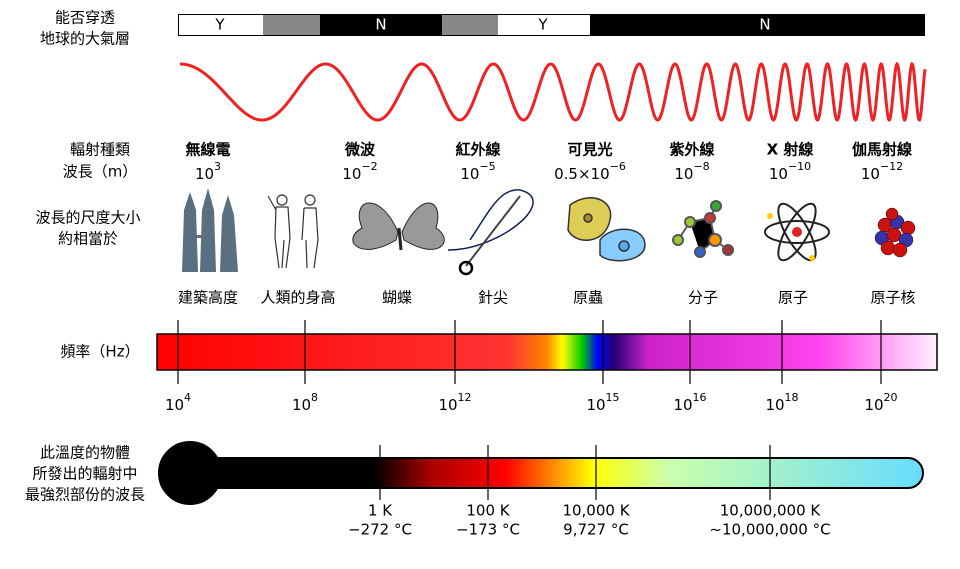  I want to click on protozoa-icon, so click(606, 229).